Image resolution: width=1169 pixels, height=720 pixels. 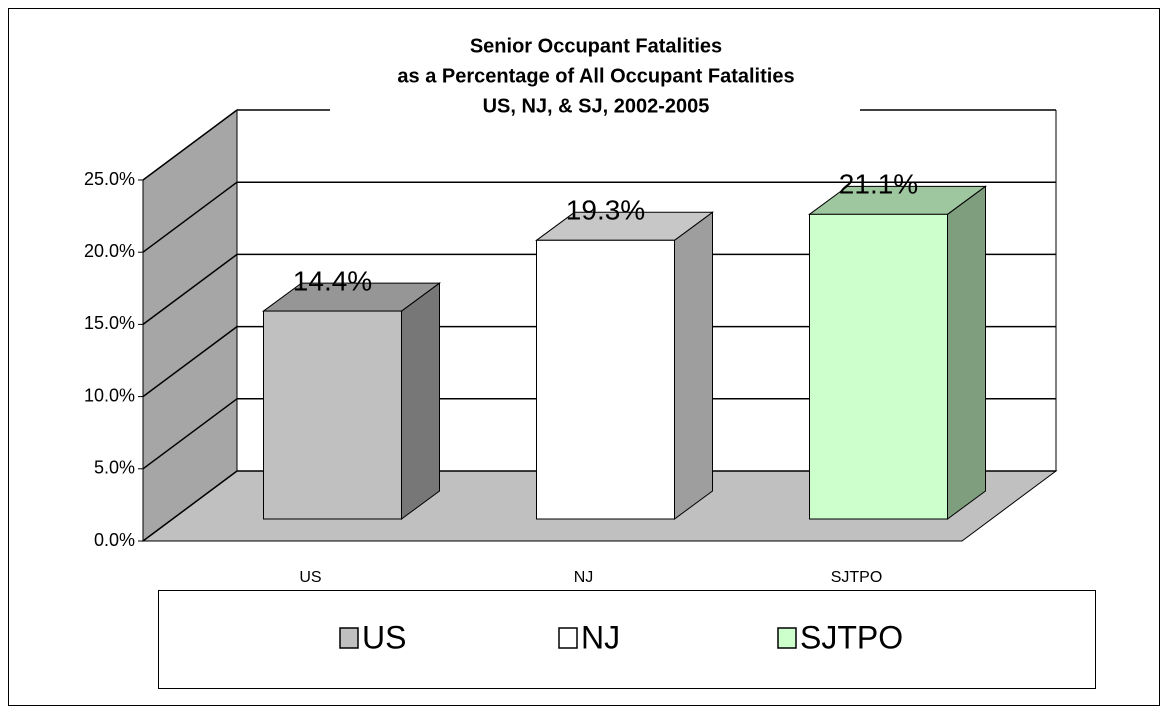 I want to click on y-tick-label: 25.0%, so click(x=109, y=179).